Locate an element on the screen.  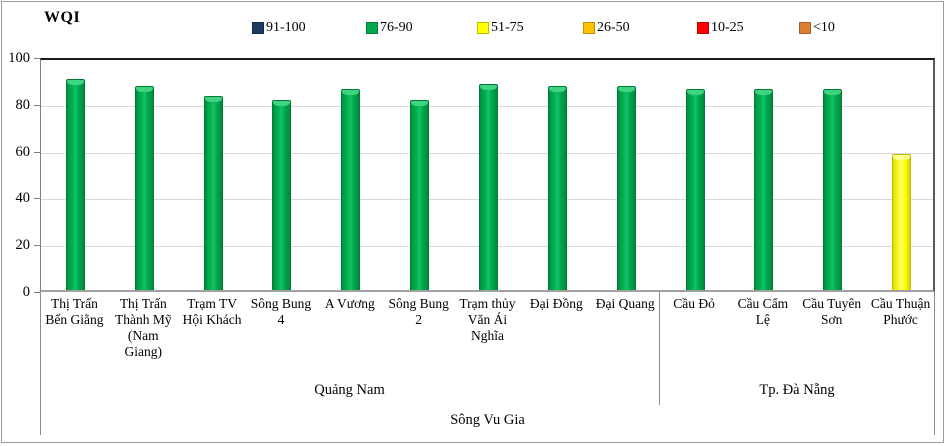
category-separator-right is located at coordinates (934, 363).